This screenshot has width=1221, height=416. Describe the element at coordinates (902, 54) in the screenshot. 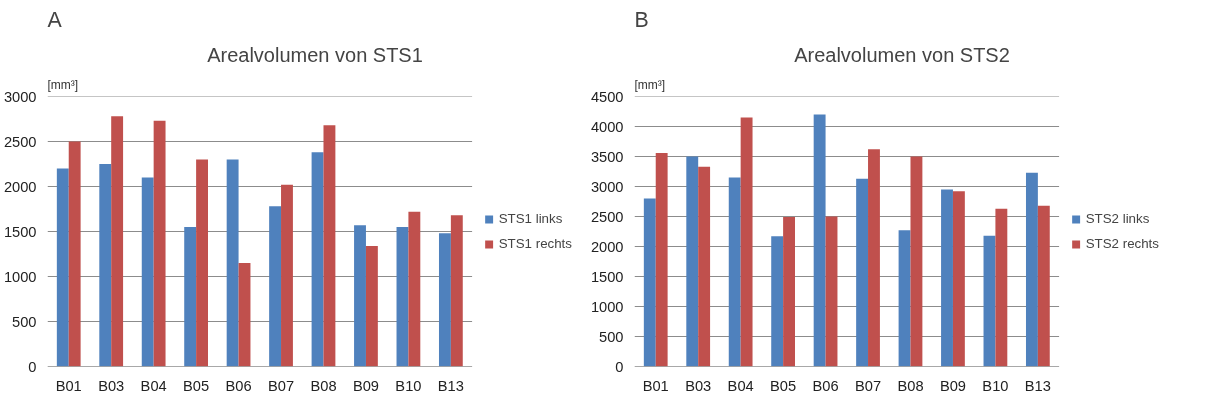

I see `chart-title: Arealvolumen von STS2` at that location.